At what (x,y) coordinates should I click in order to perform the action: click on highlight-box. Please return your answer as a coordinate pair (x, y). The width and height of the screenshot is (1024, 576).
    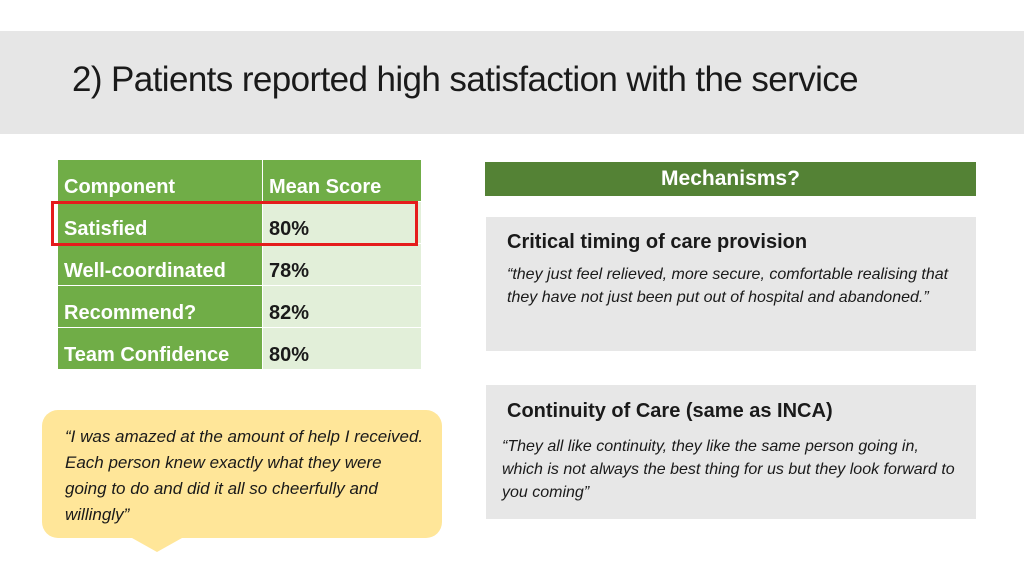
    Looking at the image, I should click on (234, 223).